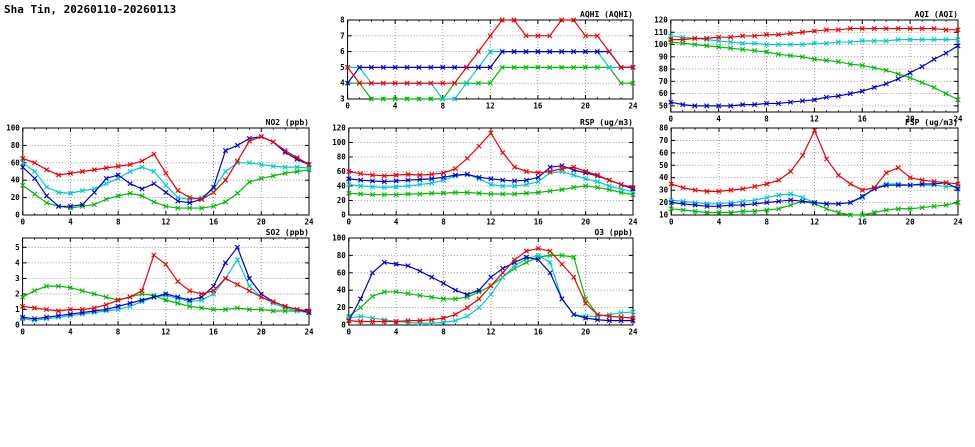  I want to click on svg-text: 50, so click(664, 165).